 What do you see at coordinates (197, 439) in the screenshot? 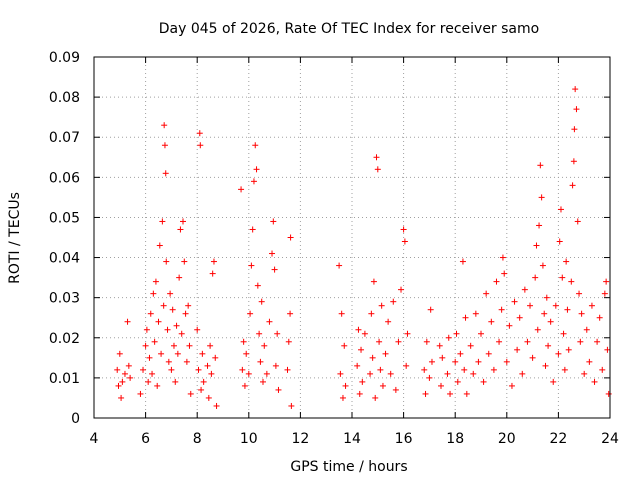
I see `x-tick-label: 8` at bounding box center [197, 439].